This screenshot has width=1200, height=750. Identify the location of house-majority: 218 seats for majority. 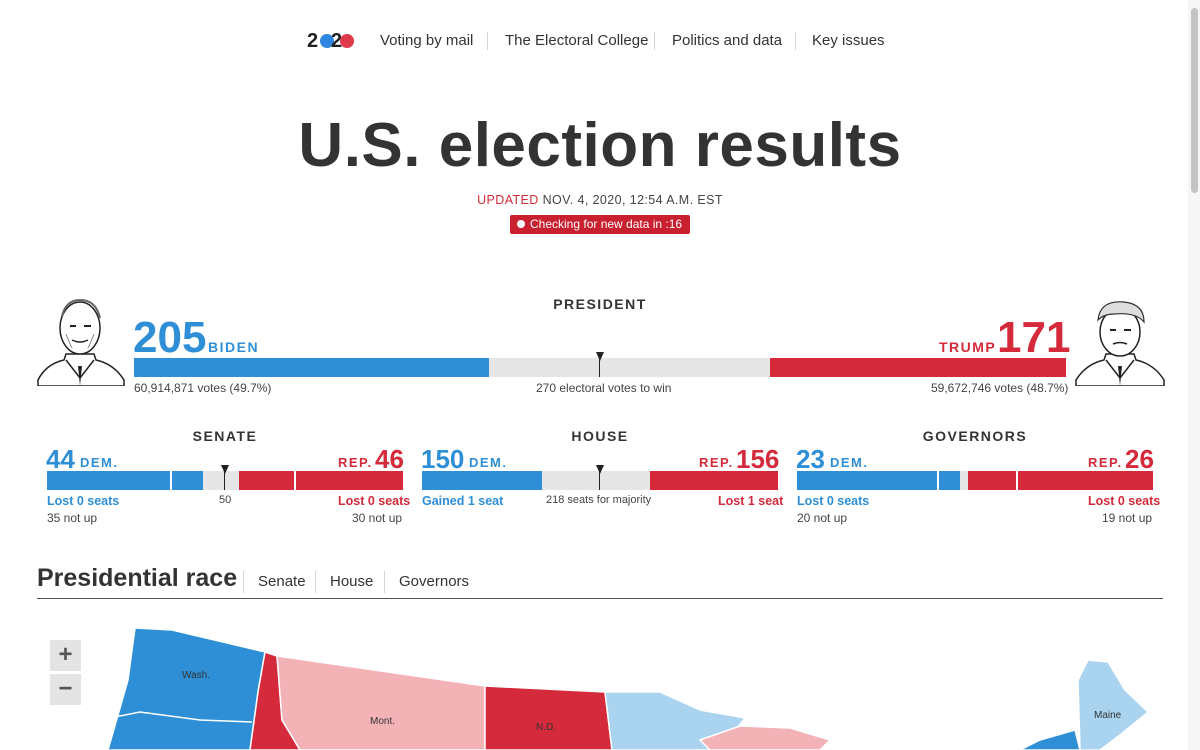
(599, 500).